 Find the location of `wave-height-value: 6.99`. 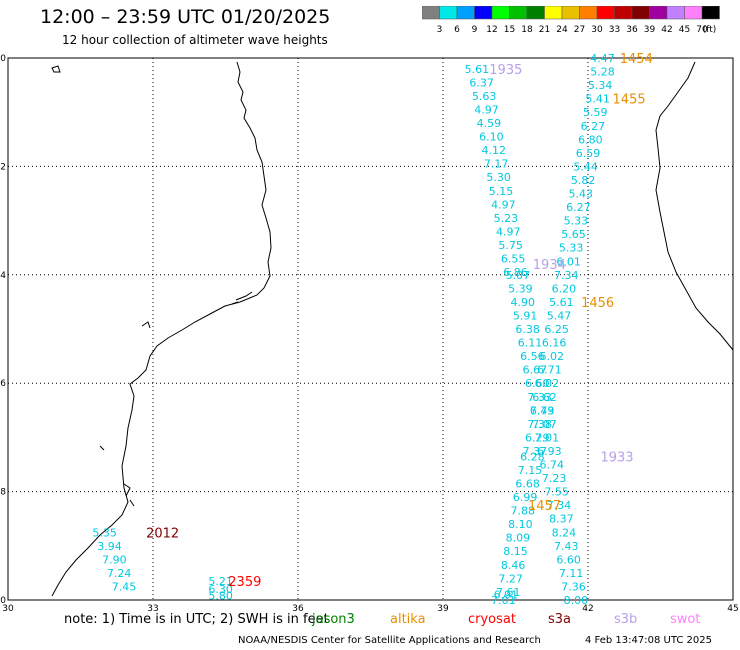

wave-height-value: 6.99 is located at coordinates (525, 497).